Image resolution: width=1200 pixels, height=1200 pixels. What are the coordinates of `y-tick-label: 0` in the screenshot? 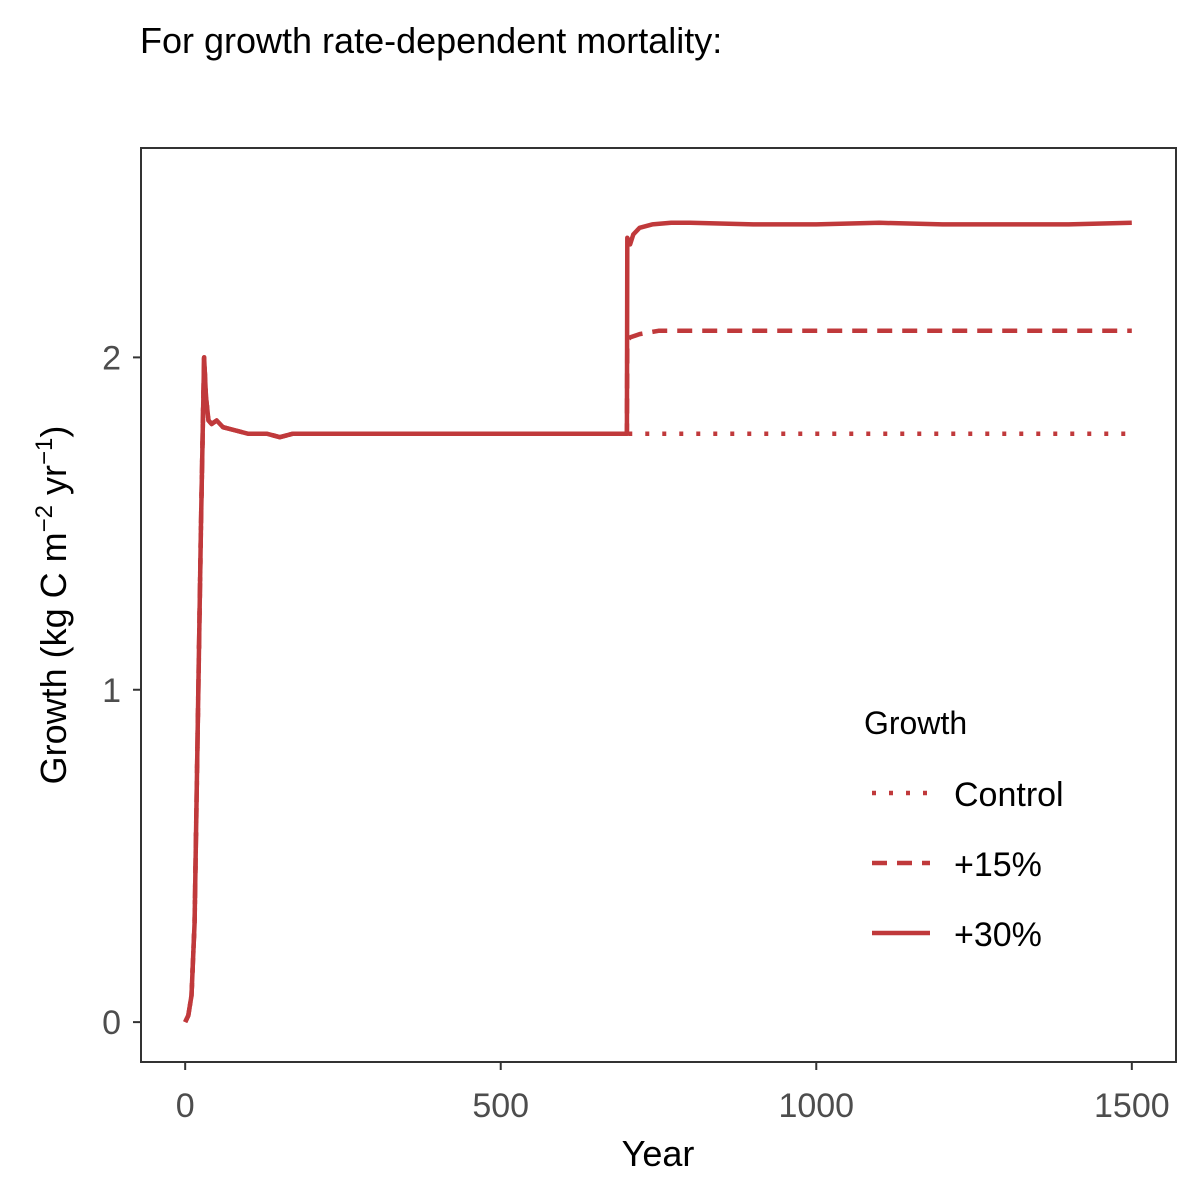 It's located at (111, 1023).